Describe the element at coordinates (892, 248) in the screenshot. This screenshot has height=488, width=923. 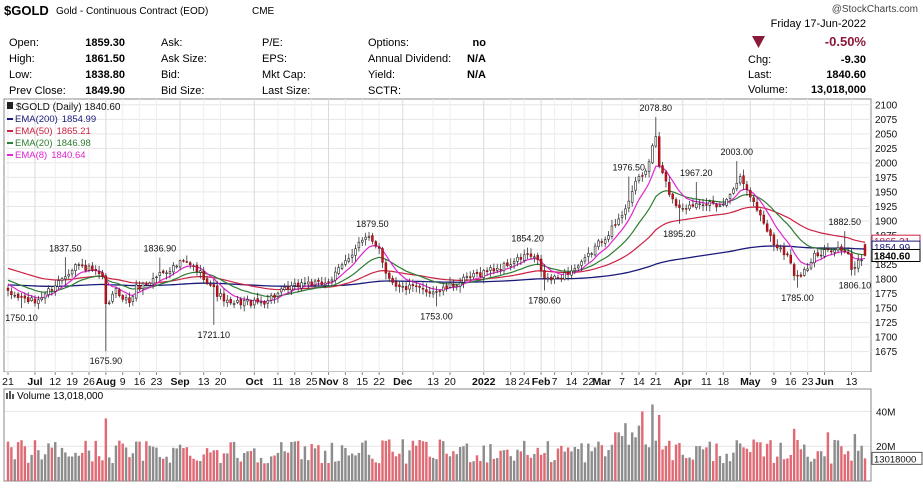
I see `price-badge-label: 1854.99` at that location.